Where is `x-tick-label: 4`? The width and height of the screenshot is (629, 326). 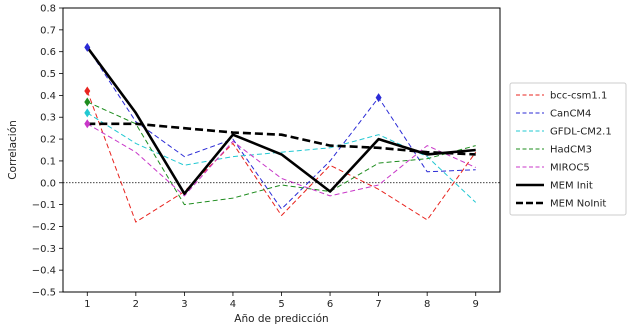 x-tick-label: 4 is located at coordinates (233, 304).